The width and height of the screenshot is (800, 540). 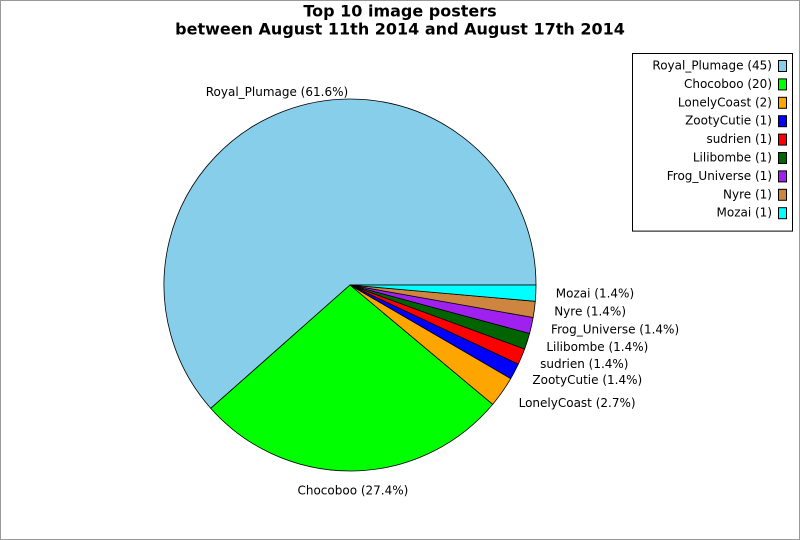 I want to click on legend-label: sudrien (1), so click(x=739, y=139).